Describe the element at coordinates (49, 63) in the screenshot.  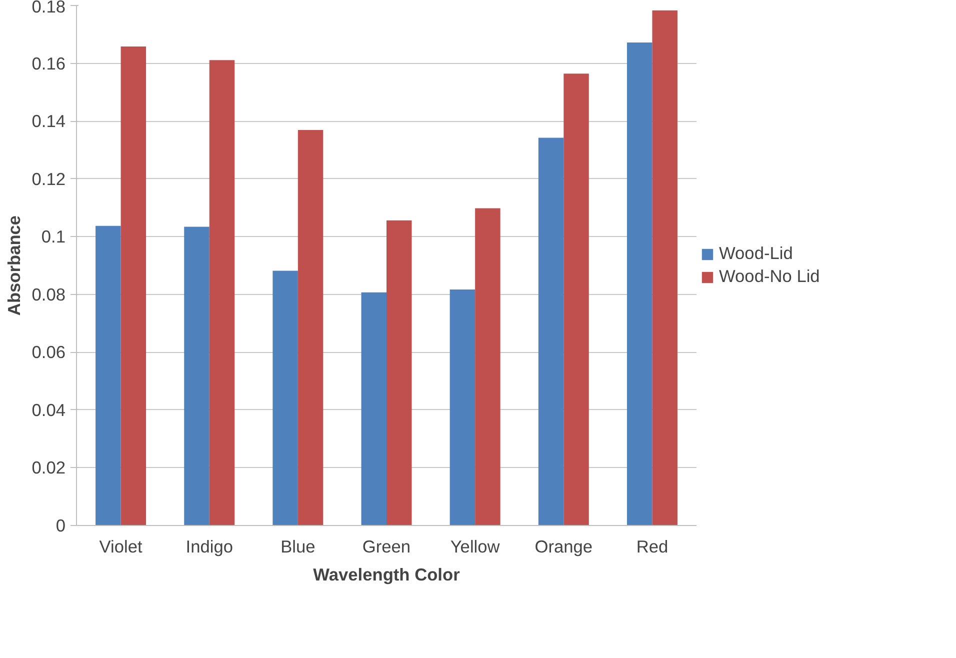
I see `y-tick-label: 0.16` at that location.